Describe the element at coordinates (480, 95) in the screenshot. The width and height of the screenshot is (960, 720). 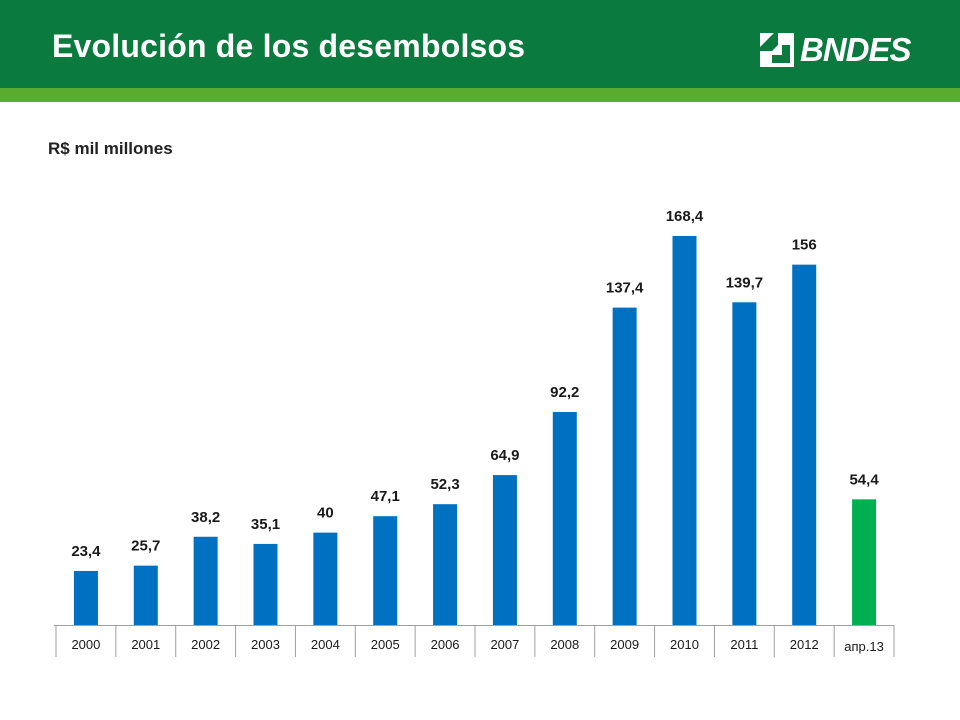
I see `header-stripe` at that location.